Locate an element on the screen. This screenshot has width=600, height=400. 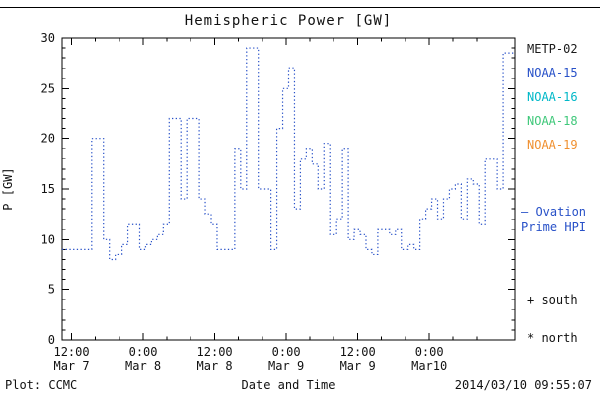
legend-item-noaa-15: NOAA-15 is located at coordinates (552, 73).